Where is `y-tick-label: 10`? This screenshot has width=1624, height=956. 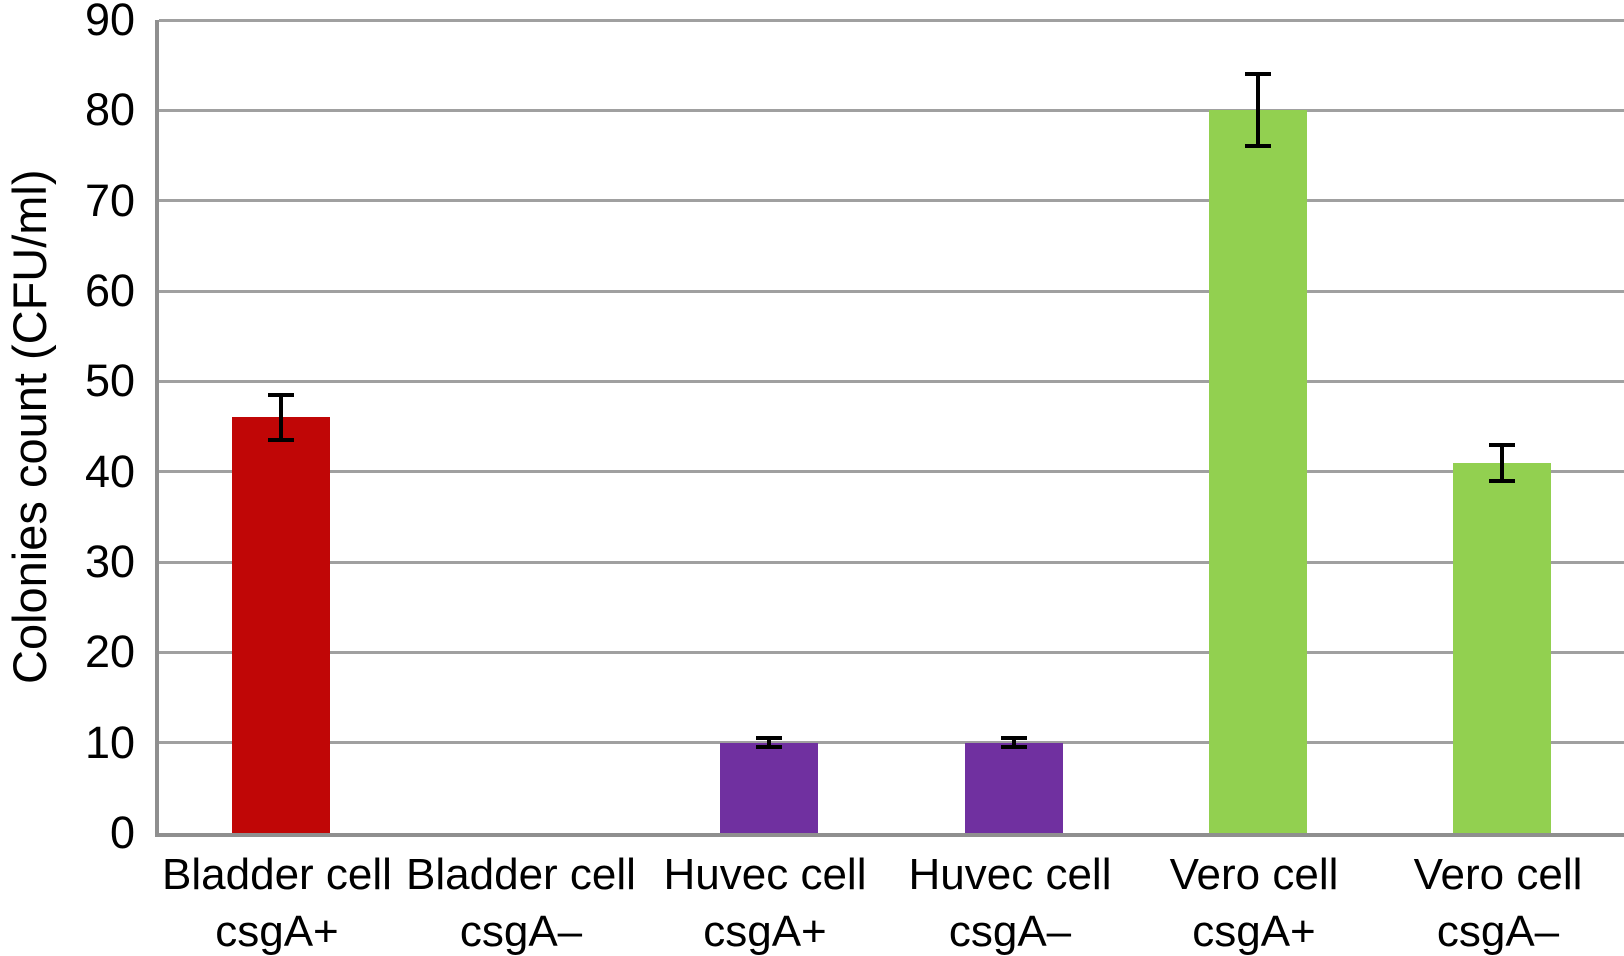
y-tick-label: 10 is located at coordinates (109, 742).